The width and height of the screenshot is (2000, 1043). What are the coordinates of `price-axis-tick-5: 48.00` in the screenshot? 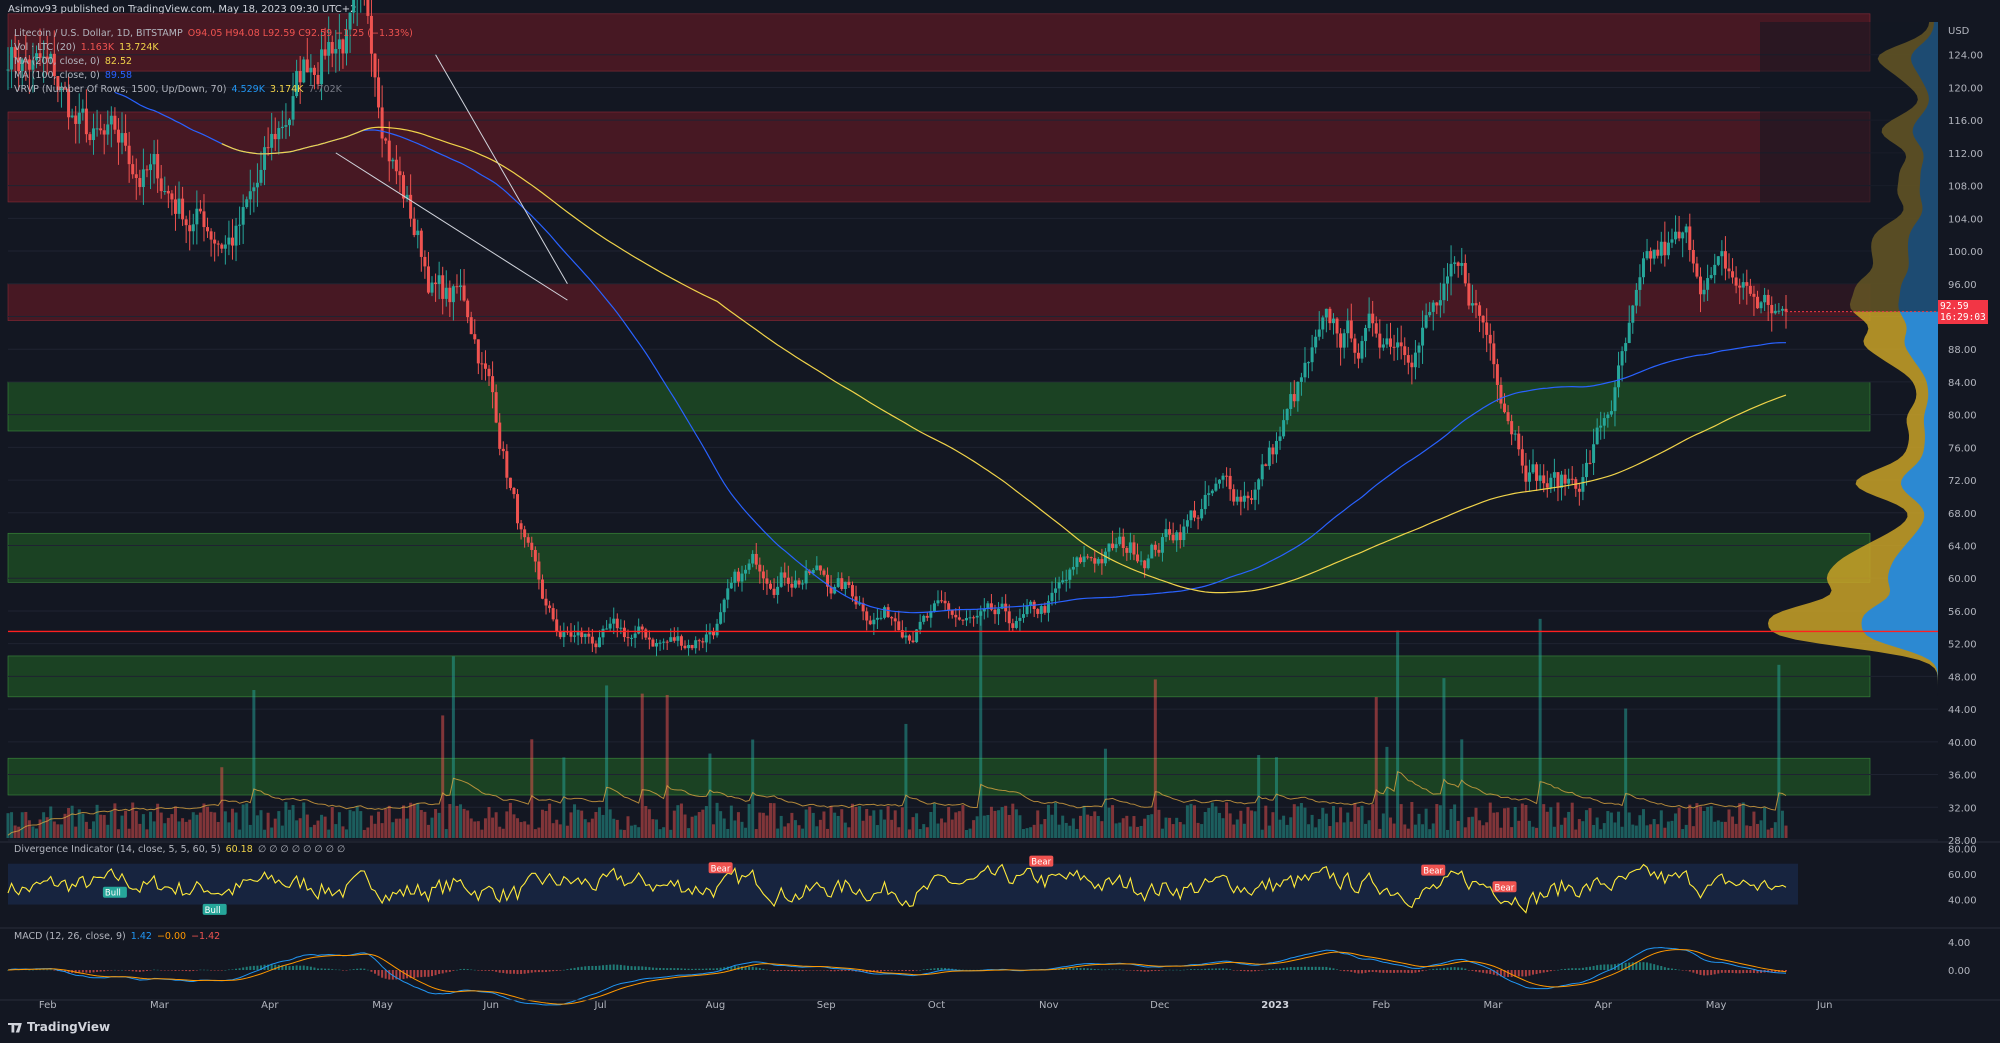 It's located at (1962, 677).